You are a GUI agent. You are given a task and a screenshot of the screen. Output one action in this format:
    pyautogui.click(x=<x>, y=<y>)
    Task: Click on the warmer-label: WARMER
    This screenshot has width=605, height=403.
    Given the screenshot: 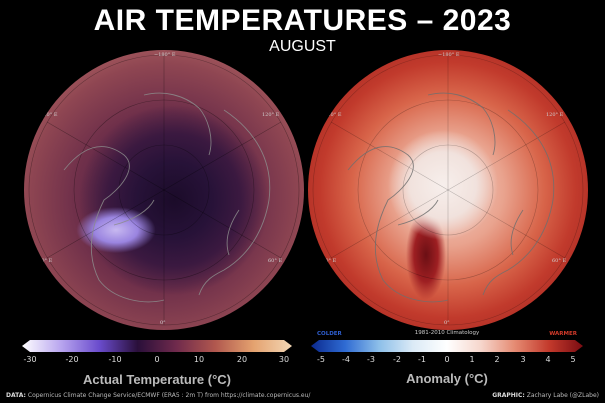 What is the action you would take?
    pyautogui.click(x=563, y=334)
    